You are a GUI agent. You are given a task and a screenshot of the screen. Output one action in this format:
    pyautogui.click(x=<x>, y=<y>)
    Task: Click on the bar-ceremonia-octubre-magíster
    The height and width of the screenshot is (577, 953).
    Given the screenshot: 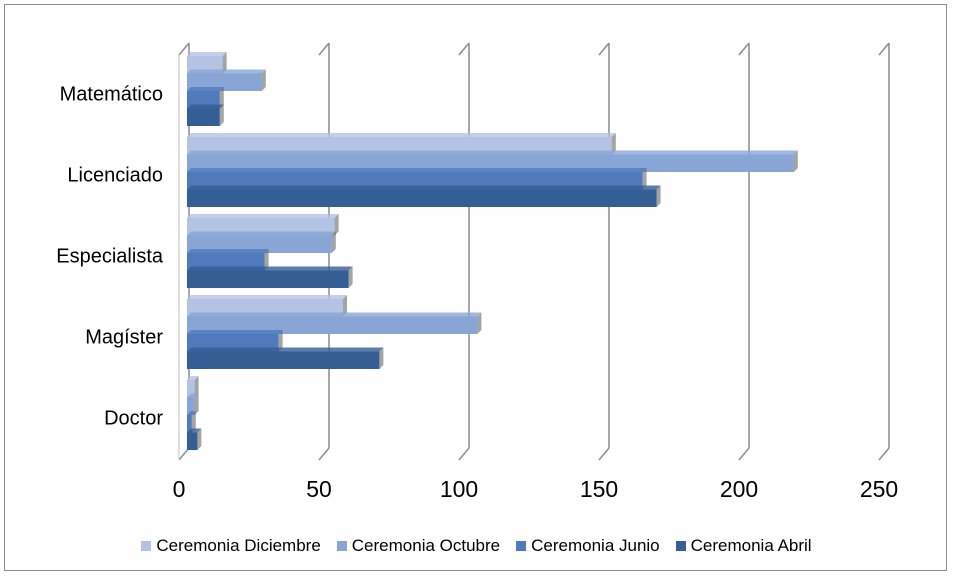 What is the action you would take?
    pyautogui.click(x=334, y=323)
    